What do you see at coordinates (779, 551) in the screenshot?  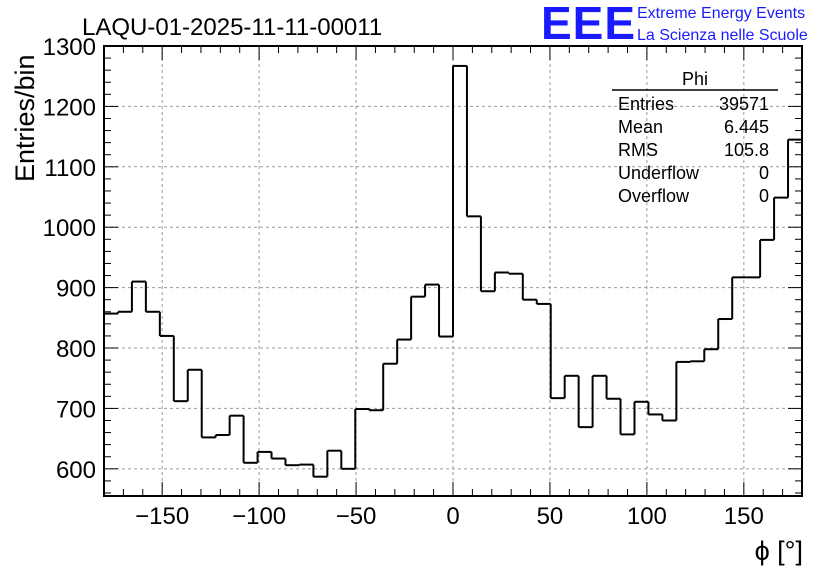 I see `x-axis-title: ϕ [°]` at bounding box center [779, 551].